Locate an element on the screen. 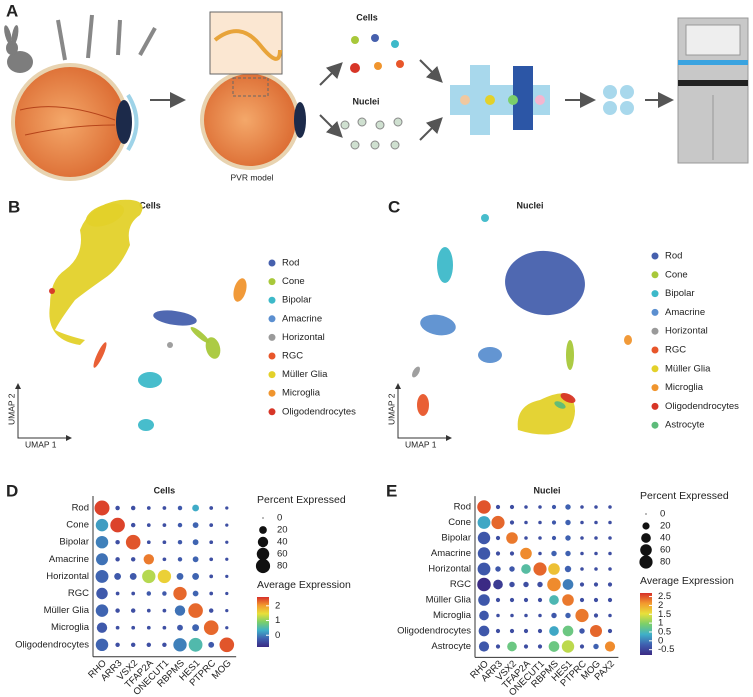  legend-label: Amacrine is located at coordinates (685, 312).